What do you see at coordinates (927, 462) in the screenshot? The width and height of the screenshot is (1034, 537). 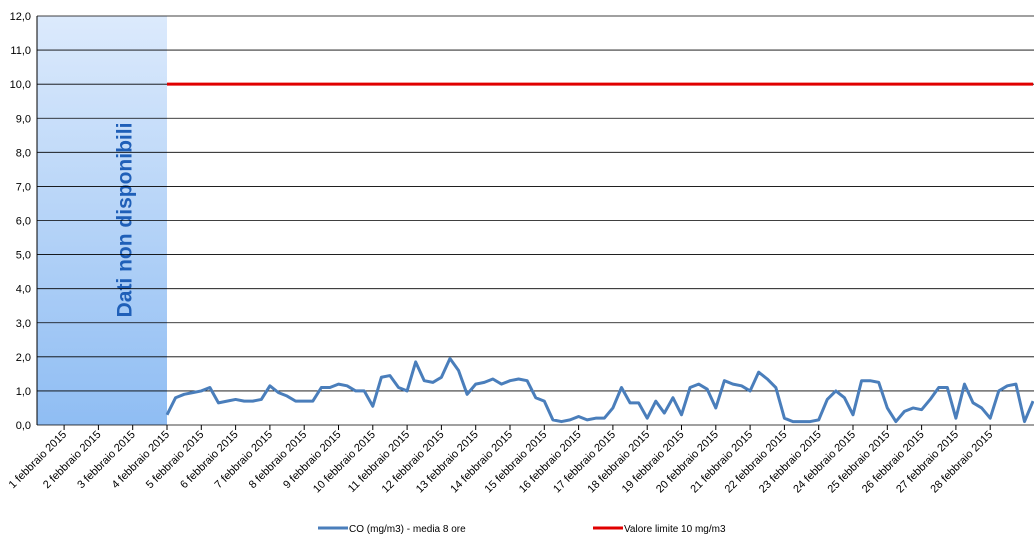 I see `x-tick-label: 27 febbraio 2015` at bounding box center [927, 462].